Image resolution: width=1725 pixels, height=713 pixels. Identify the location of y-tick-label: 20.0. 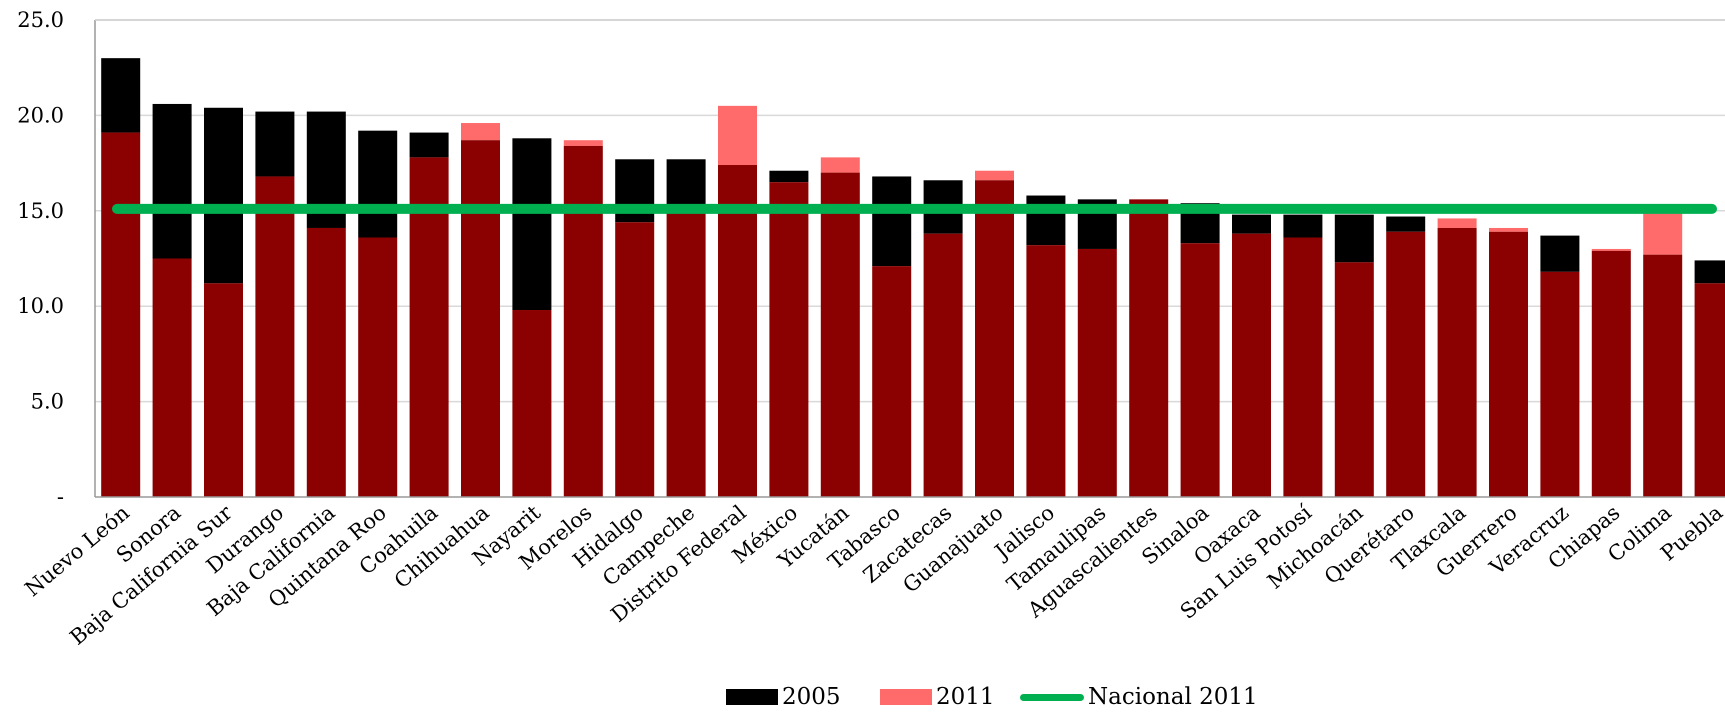
(40, 115).